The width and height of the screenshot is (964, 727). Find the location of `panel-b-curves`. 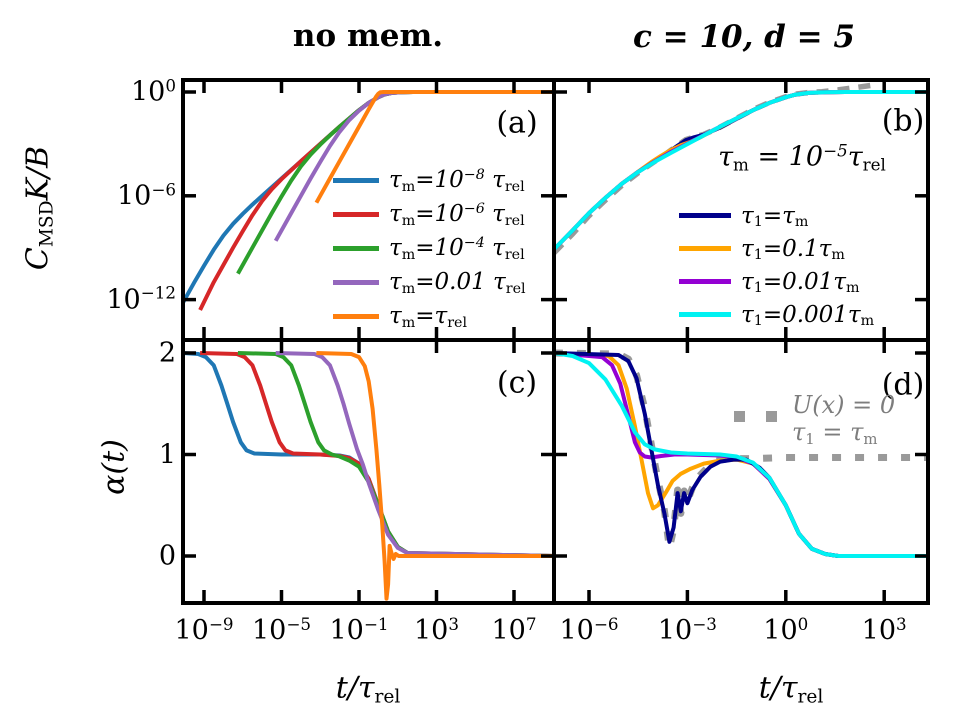

panel-b-curves is located at coordinates (741, 168).